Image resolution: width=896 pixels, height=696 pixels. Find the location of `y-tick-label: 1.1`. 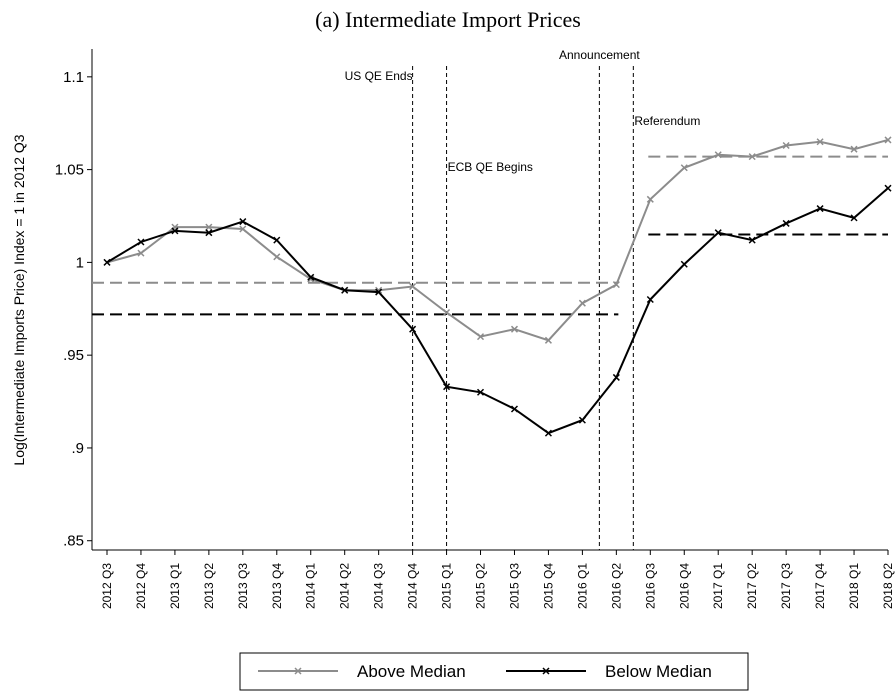

y-tick-label: 1.1 is located at coordinates (73, 77).